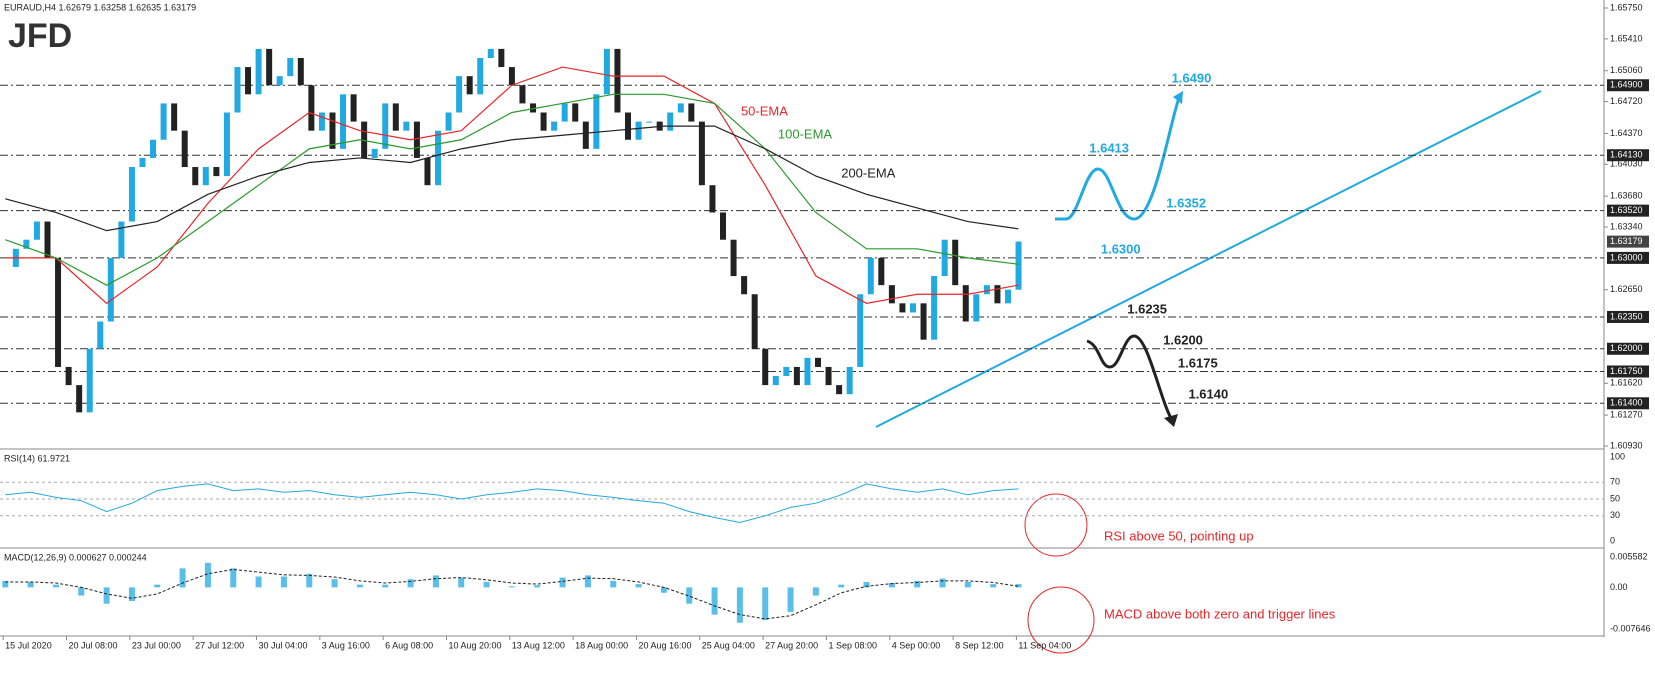 The height and width of the screenshot is (690, 1655). What do you see at coordinates (1118, 157) in the screenshot?
I see `projection-up` at bounding box center [1118, 157].